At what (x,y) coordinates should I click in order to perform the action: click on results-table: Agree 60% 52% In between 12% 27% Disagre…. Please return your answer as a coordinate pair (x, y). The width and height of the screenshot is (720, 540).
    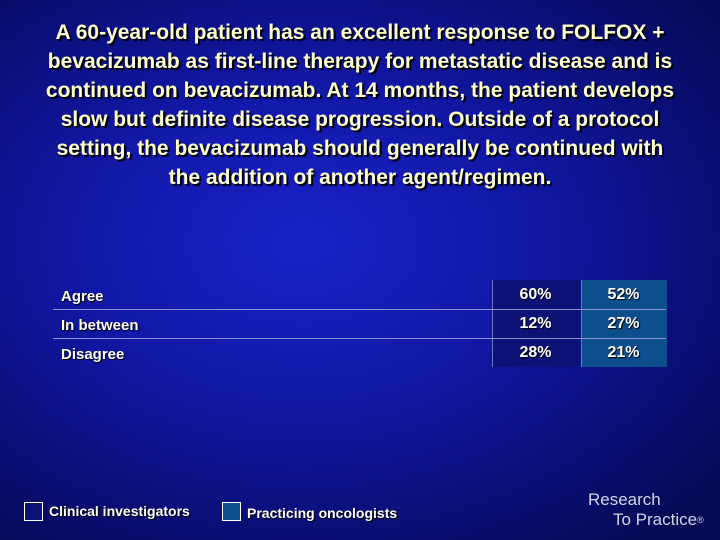
    Looking at the image, I should click on (360, 323).